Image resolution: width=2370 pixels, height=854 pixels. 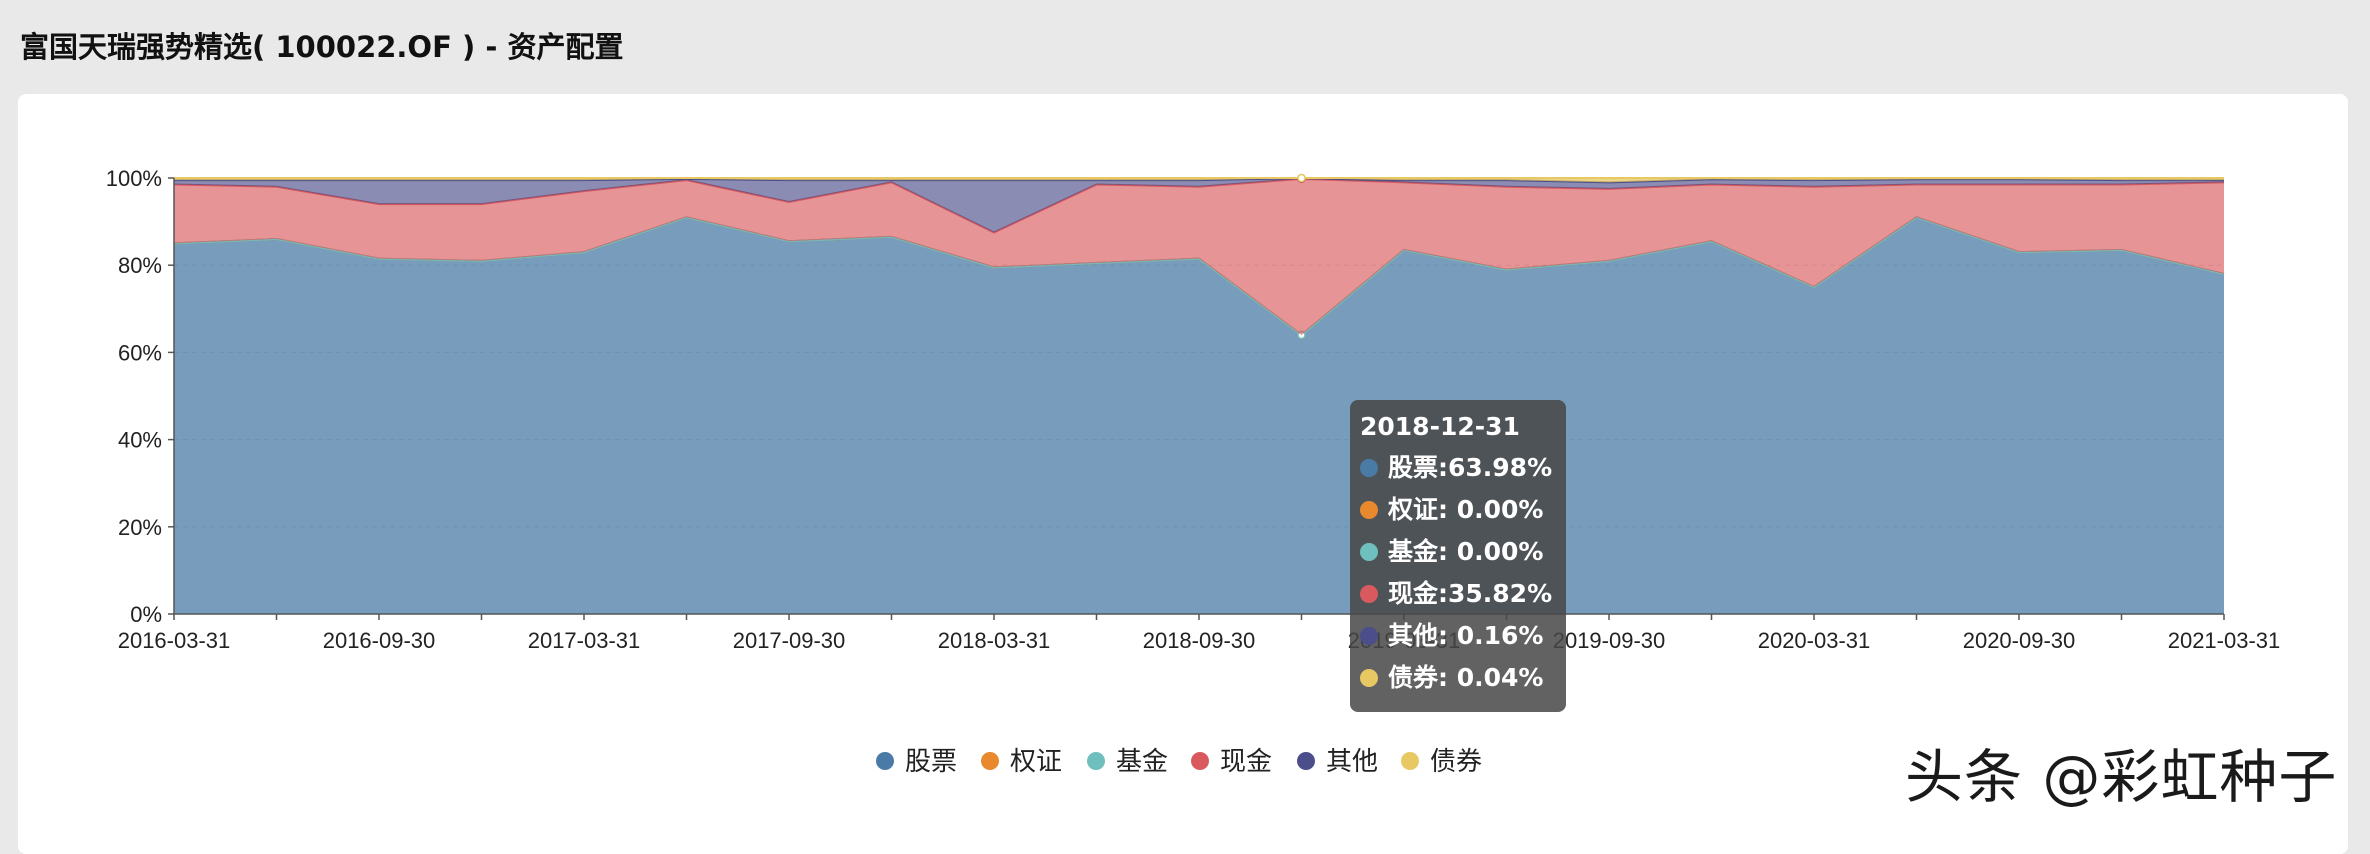 I want to click on legend-bond-icon, so click(x=1410, y=761).